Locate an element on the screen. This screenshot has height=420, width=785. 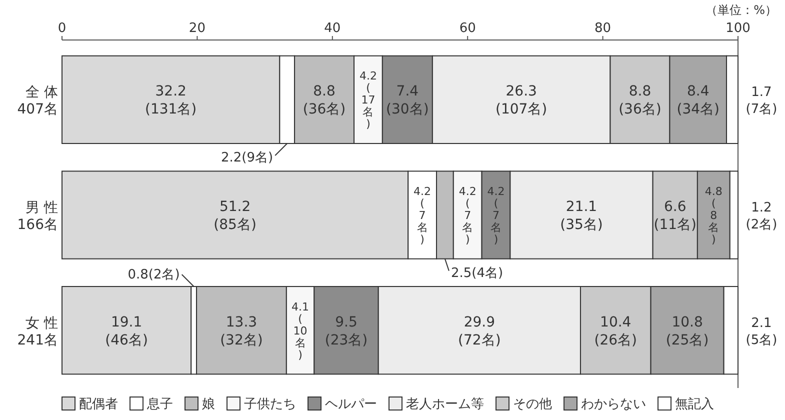
bar is located at coordinates (127, 330).